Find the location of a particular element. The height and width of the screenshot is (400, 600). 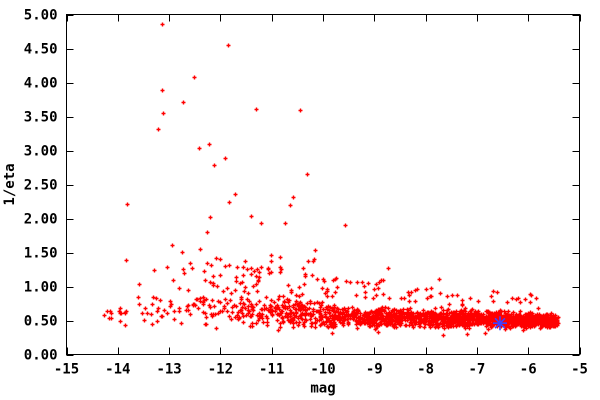

y-tick-label: 2.50 is located at coordinates (41, 186).